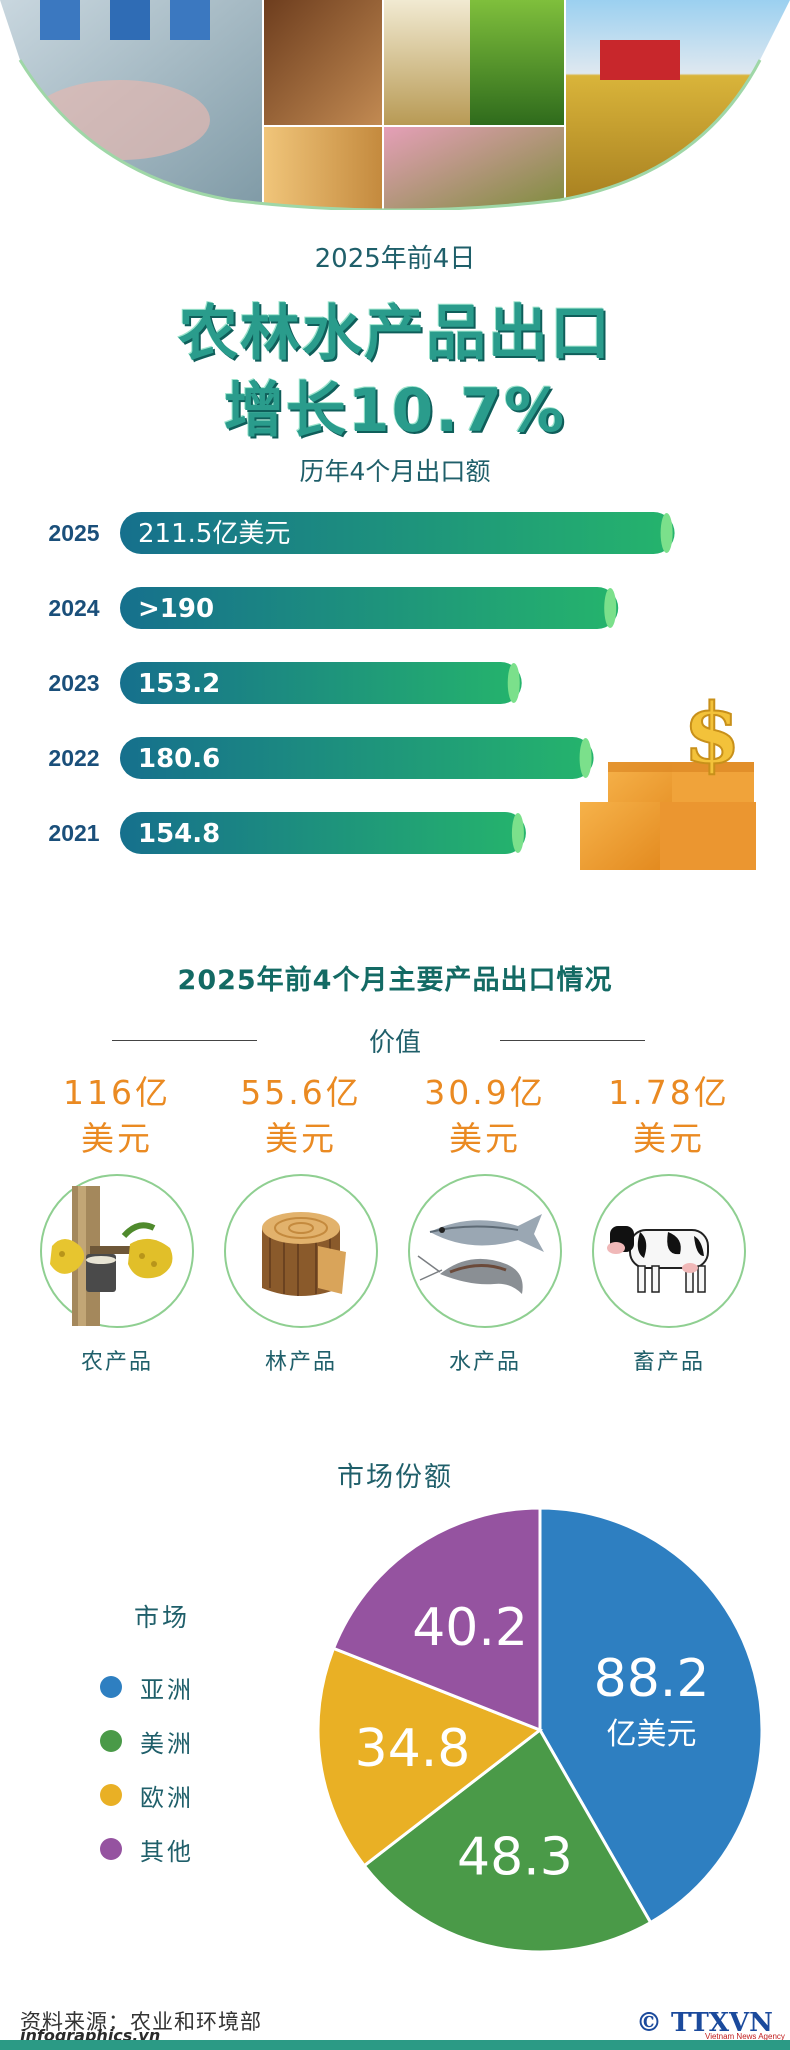 This screenshot has height=2050, width=790. Describe the element at coordinates (395, 259) in the screenshot. I see `period-label: 2025年前4日` at that location.